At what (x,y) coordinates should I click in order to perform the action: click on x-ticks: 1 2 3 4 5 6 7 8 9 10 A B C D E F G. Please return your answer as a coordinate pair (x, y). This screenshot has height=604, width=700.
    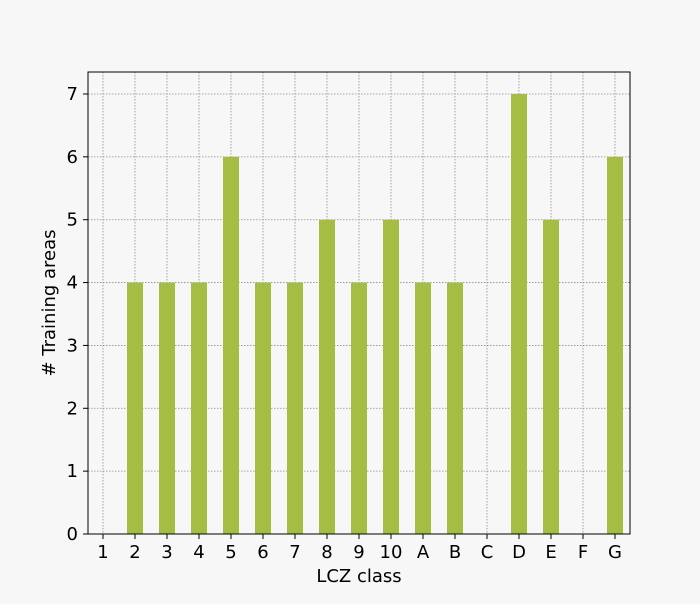
    Looking at the image, I should click on (359, 548).